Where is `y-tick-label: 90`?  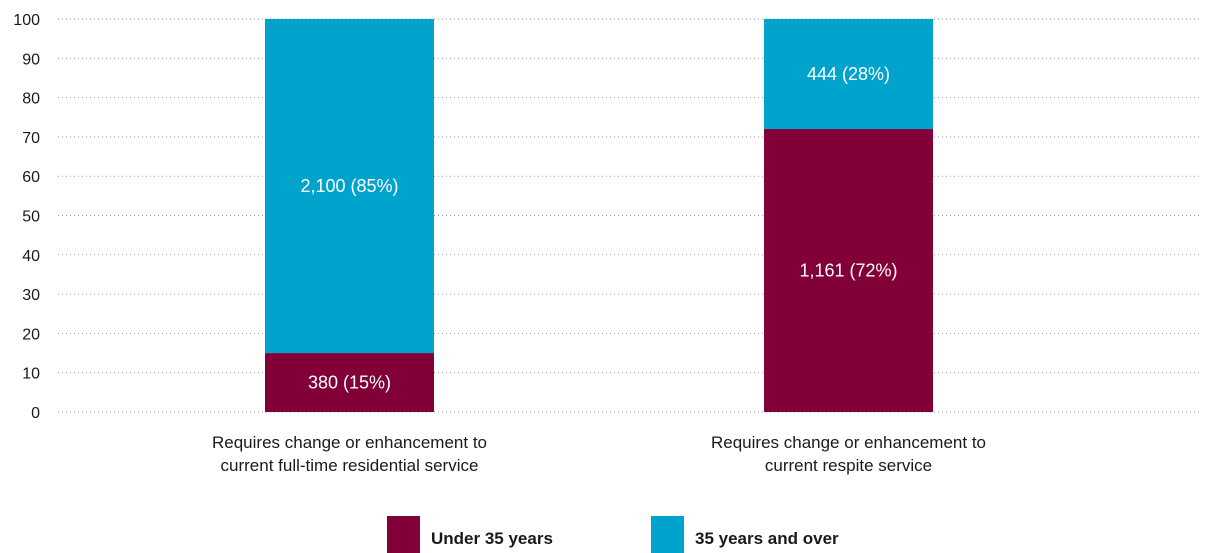 y-tick-label: 90 is located at coordinates (31, 59).